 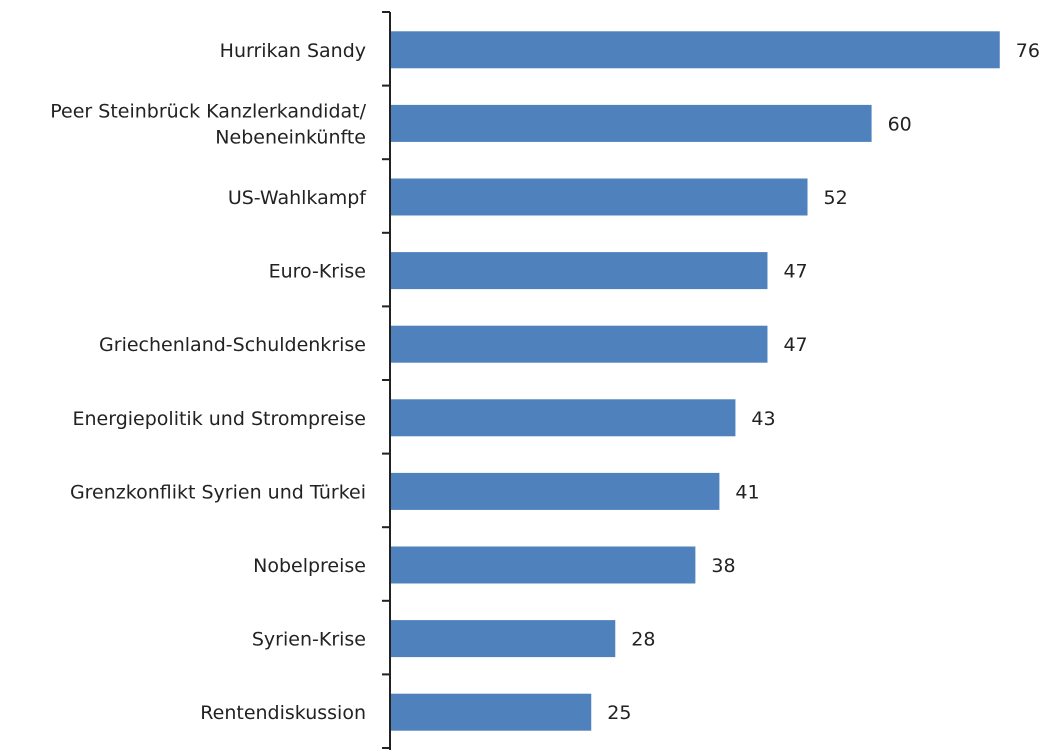 I want to click on category-label: Syrien-Krise, so click(x=309, y=640).